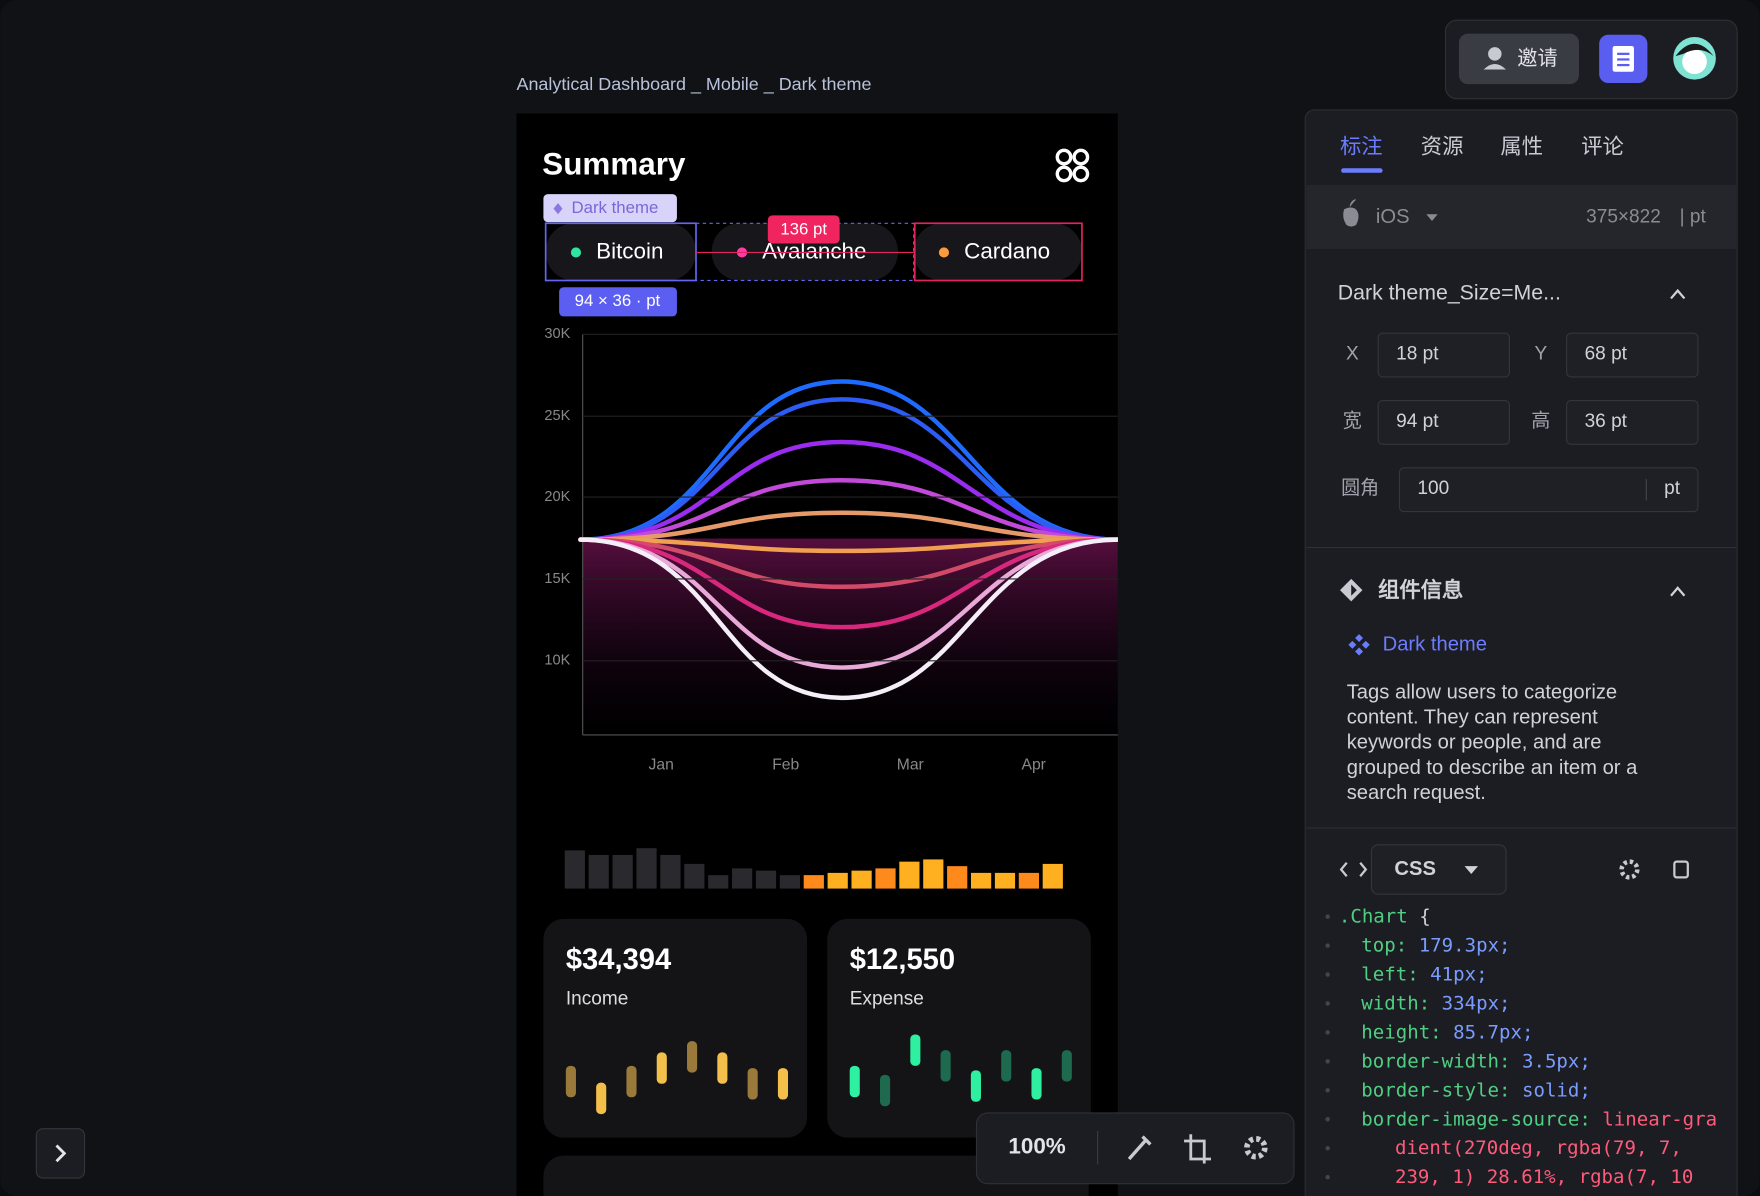  Describe the element at coordinates (1606, 421) in the screenshot. I see `field-value: 36 pt` at that location.